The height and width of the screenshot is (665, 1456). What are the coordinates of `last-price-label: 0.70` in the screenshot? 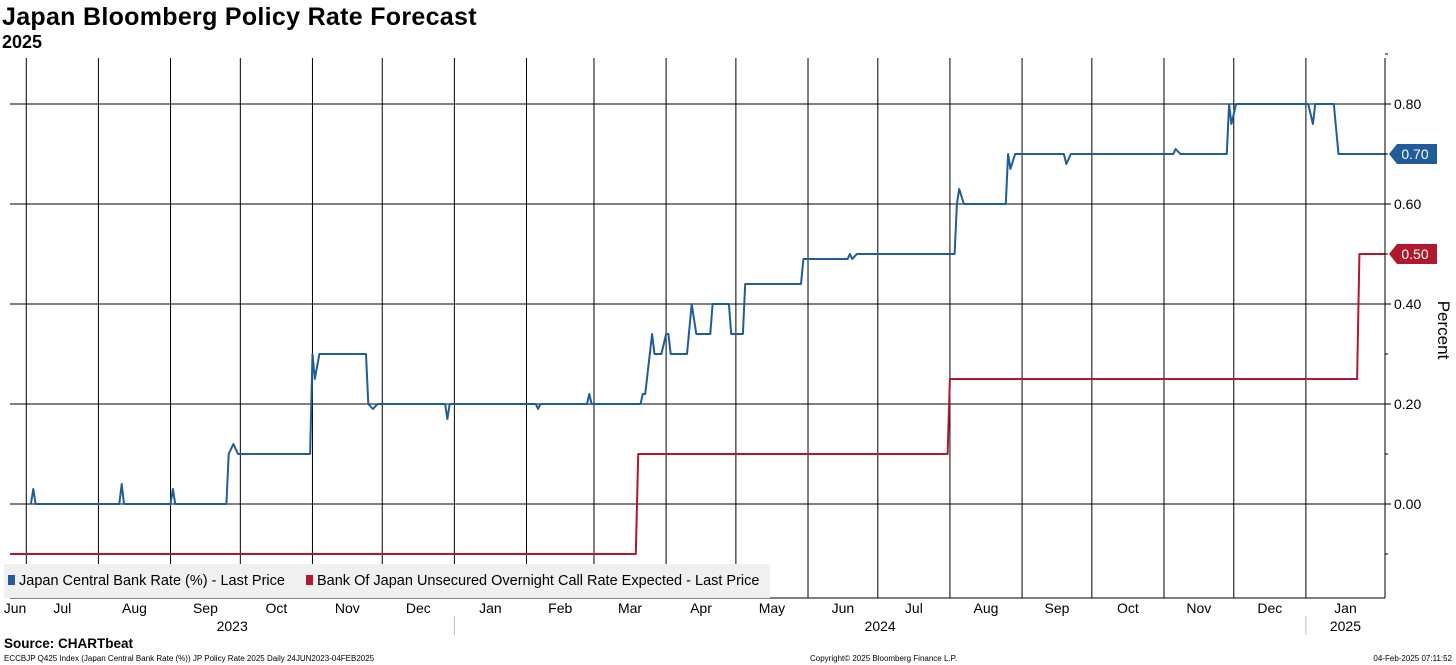 It's located at (1414, 154).